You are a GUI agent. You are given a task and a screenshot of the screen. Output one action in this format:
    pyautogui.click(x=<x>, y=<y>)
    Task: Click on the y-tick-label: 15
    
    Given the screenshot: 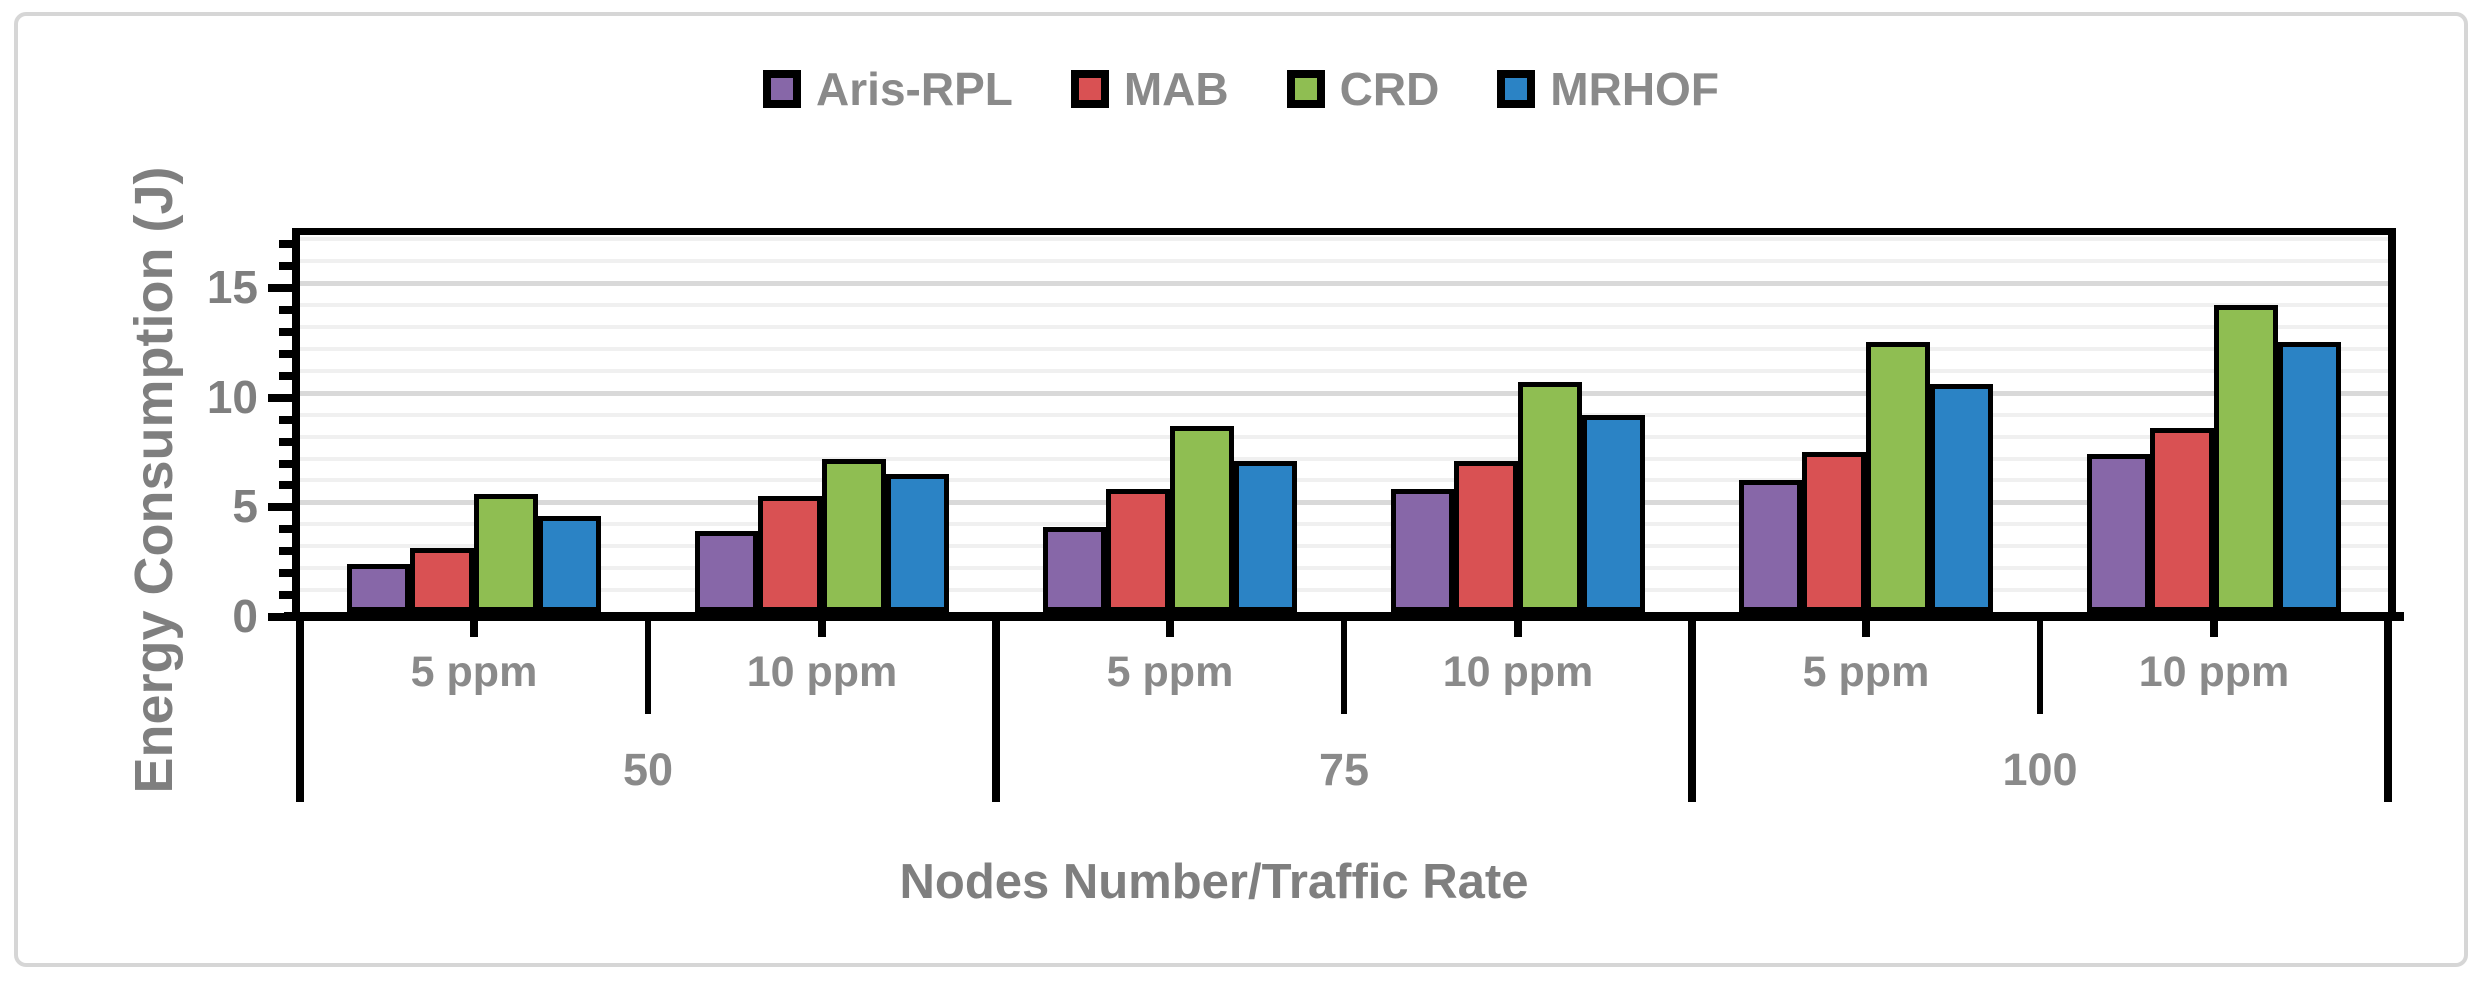 What is the action you would take?
    pyautogui.click(x=232, y=287)
    